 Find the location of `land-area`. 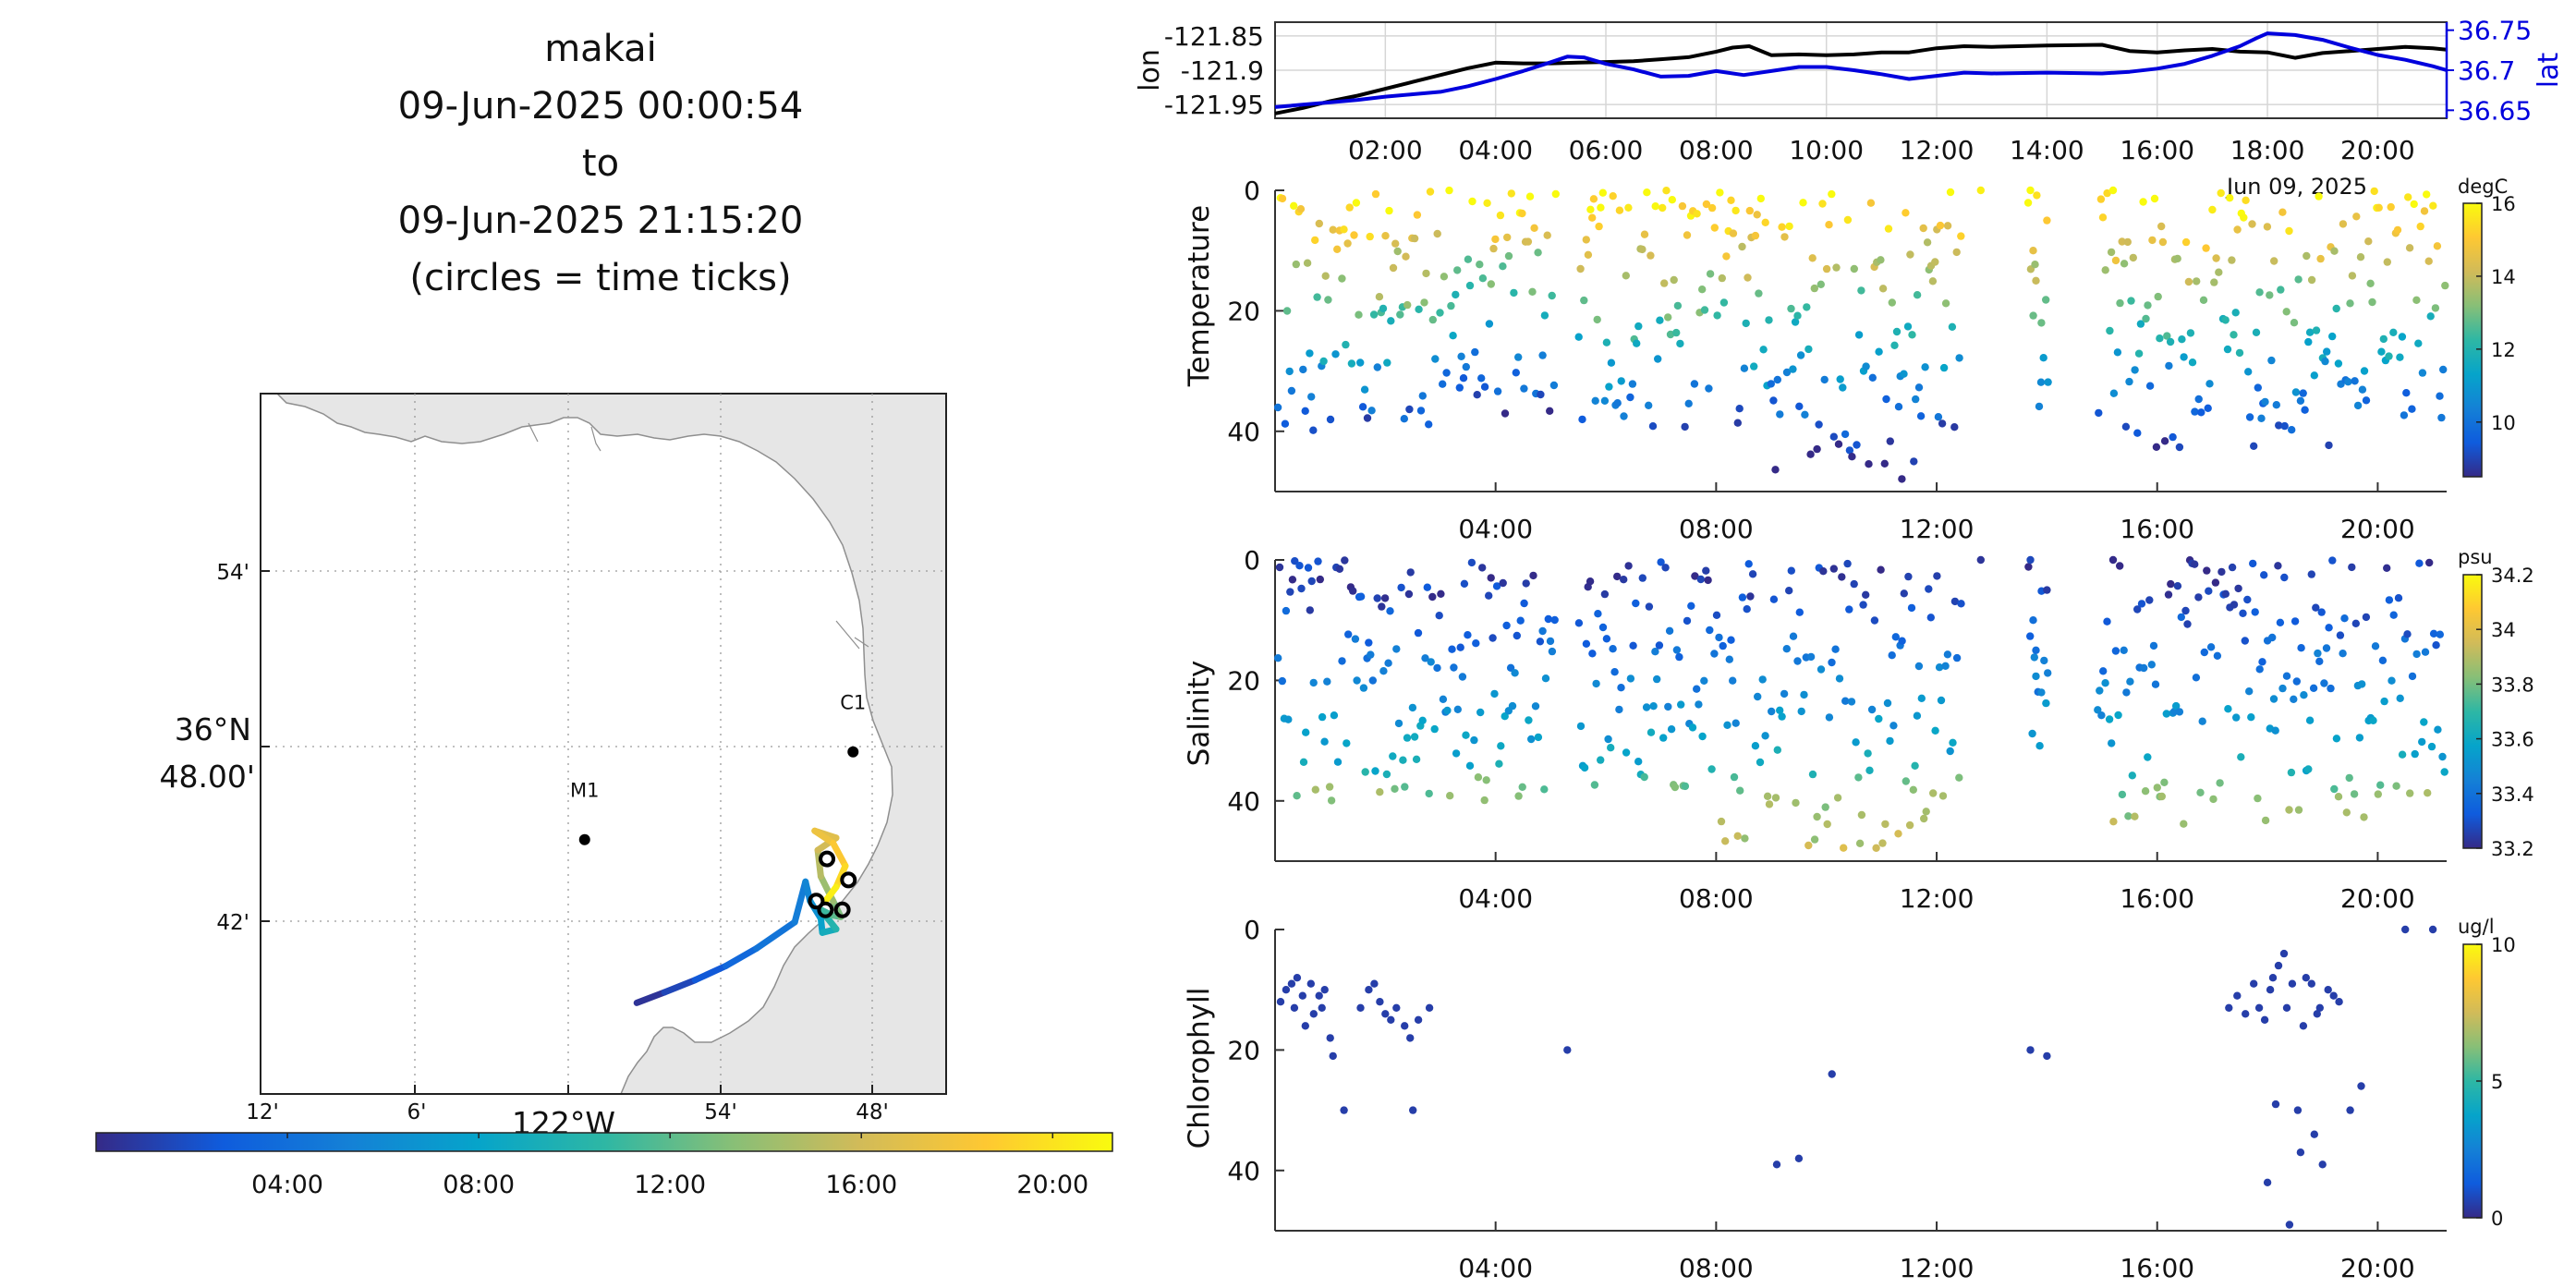

land-area is located at coordinates (610, 744).